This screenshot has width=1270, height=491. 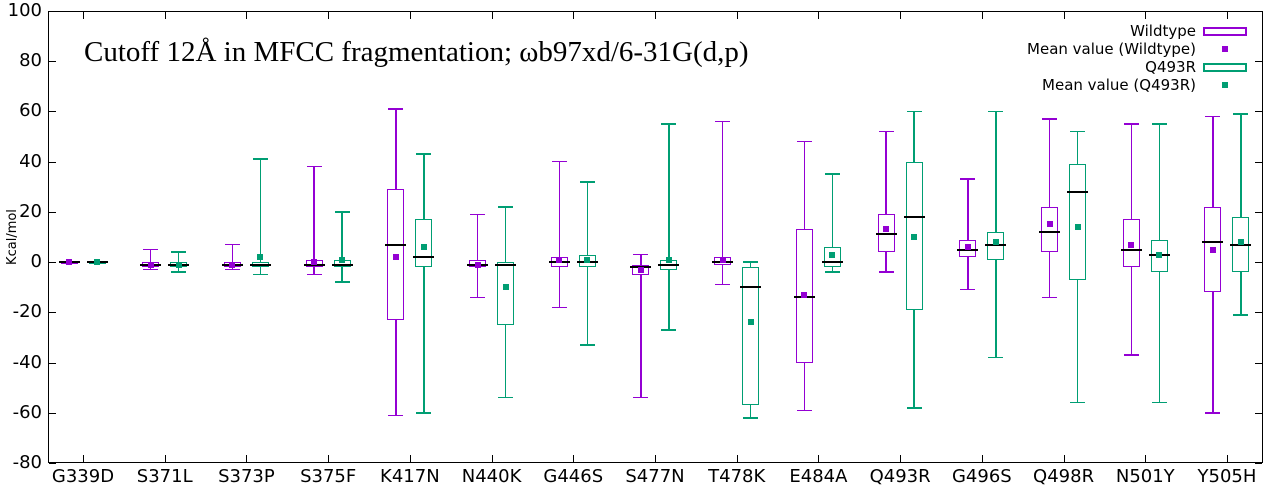 What do you see at coordinates (1111, 49) in the screenshot?
I see `legend-label: Mean value (Wildtype)` at bounding box center [1111, 49].